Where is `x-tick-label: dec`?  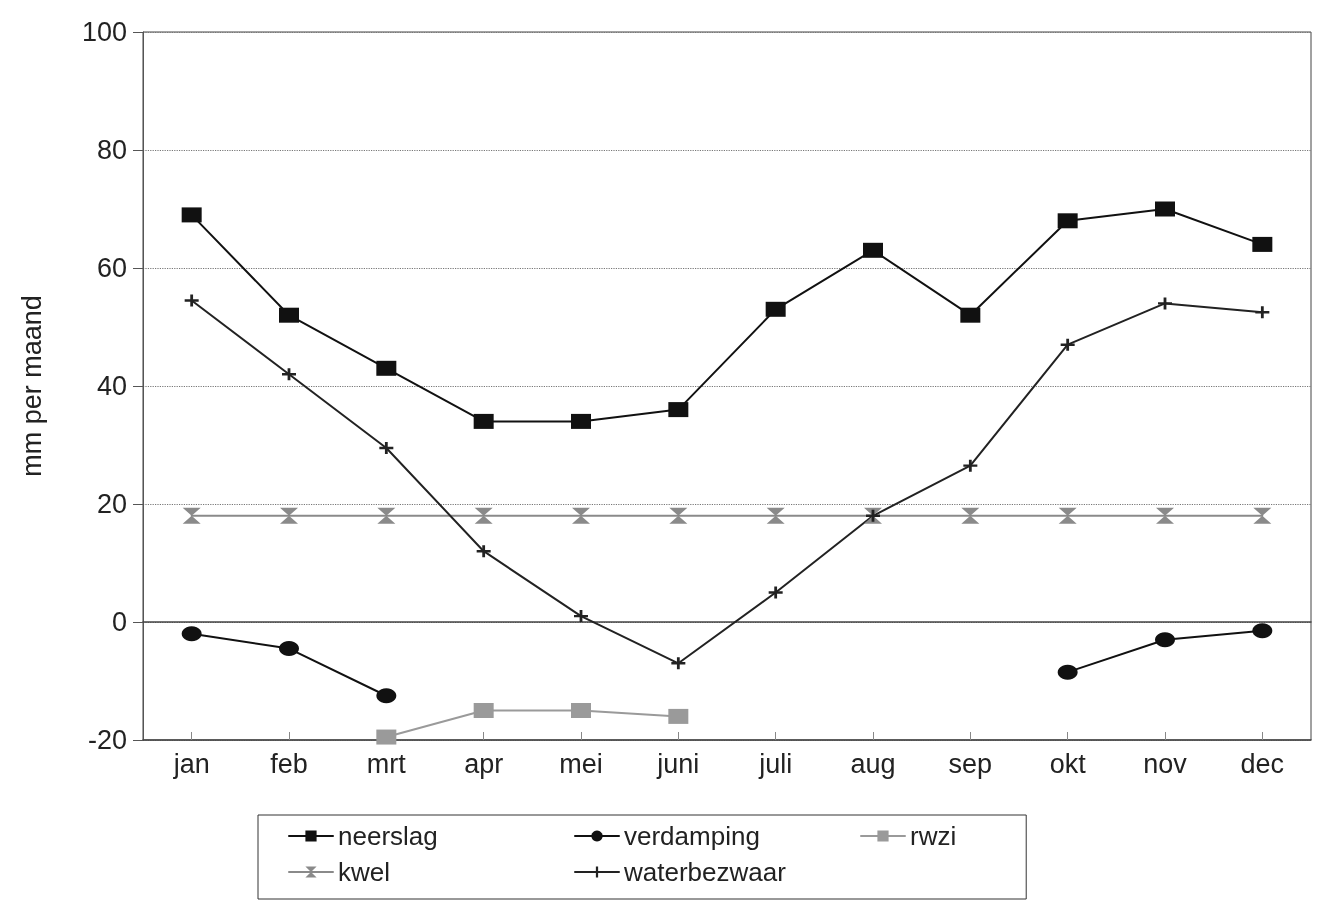
x-tick-label: dec is located at coordinates (1262, 763).